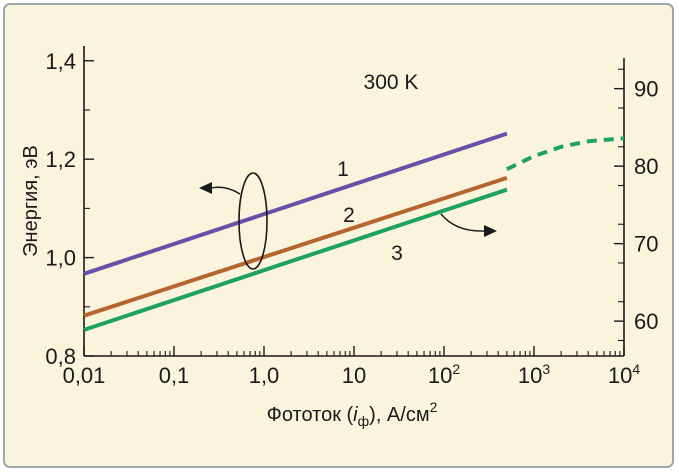  Describe the element at coordinates (391, 82) in the screenshot. I see `temperature-label: 300 K` at that location.